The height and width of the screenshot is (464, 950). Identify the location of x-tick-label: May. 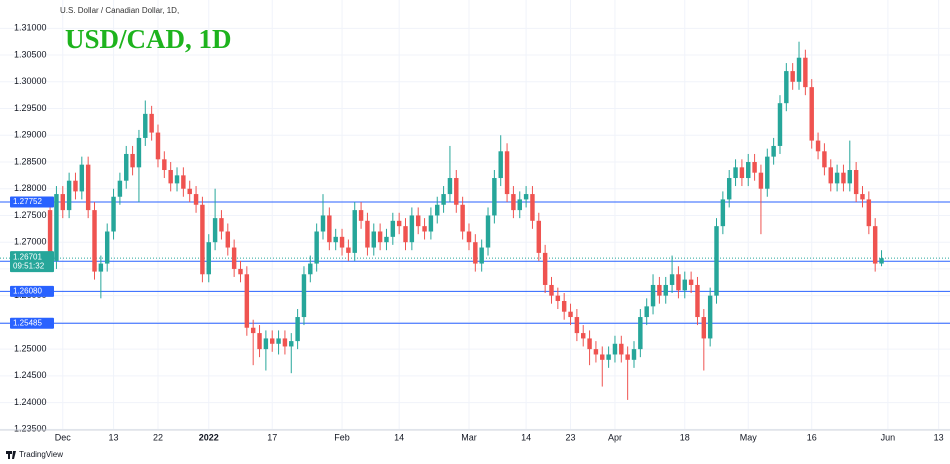
(749, 437).